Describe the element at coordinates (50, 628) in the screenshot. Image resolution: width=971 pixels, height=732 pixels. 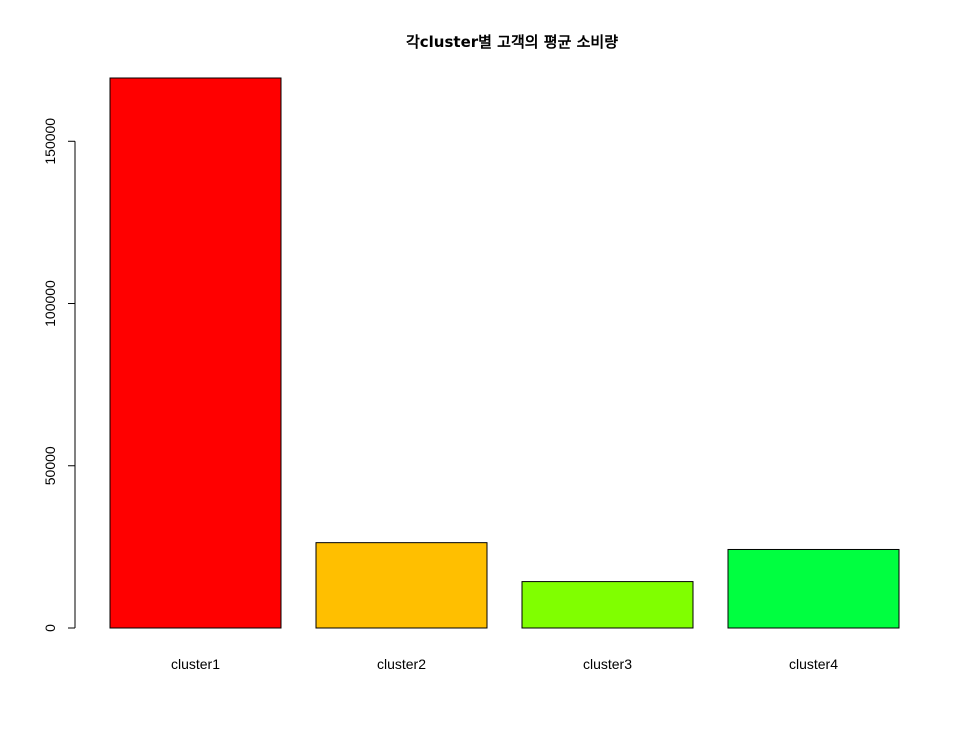
I see `y-tick-label: 0` at that location.